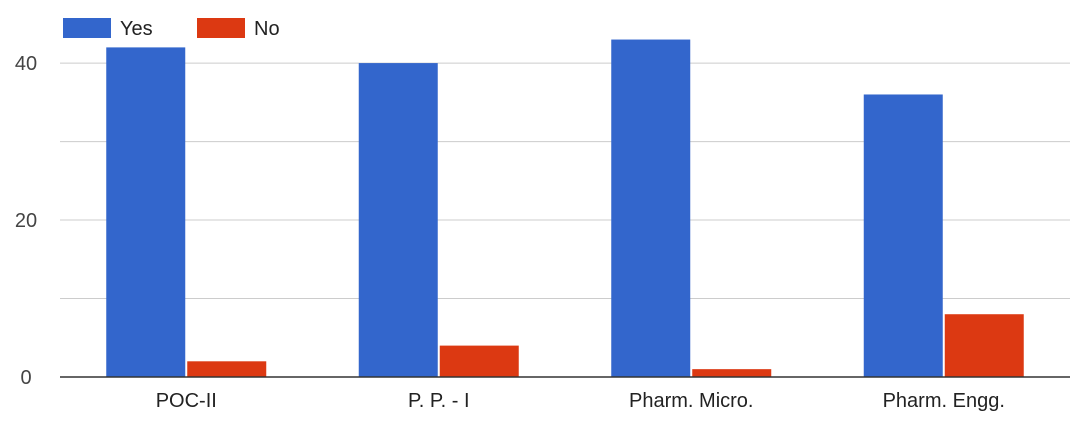 The width and height of the screenshot is (1085, 425). What do you see at coordinates (944, 401) in the screenshot?
I see `x-category-label: Pharm. Engg.` at bounding box center [944, 401].